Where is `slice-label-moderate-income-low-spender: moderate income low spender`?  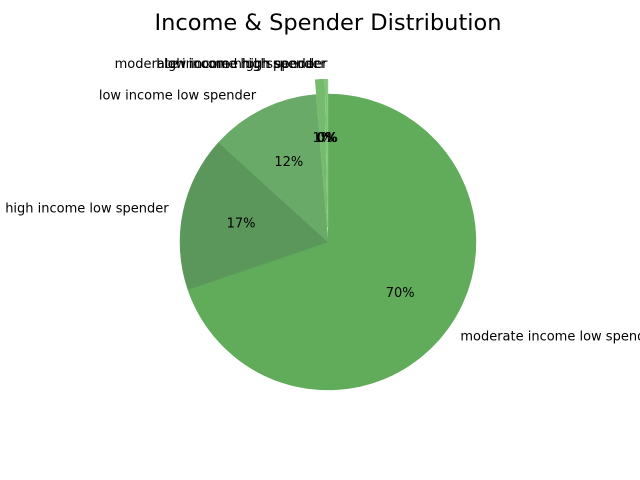 slice-label-moderate-income-low-spender: moderate income low spender is located at coordinates (550, 336).